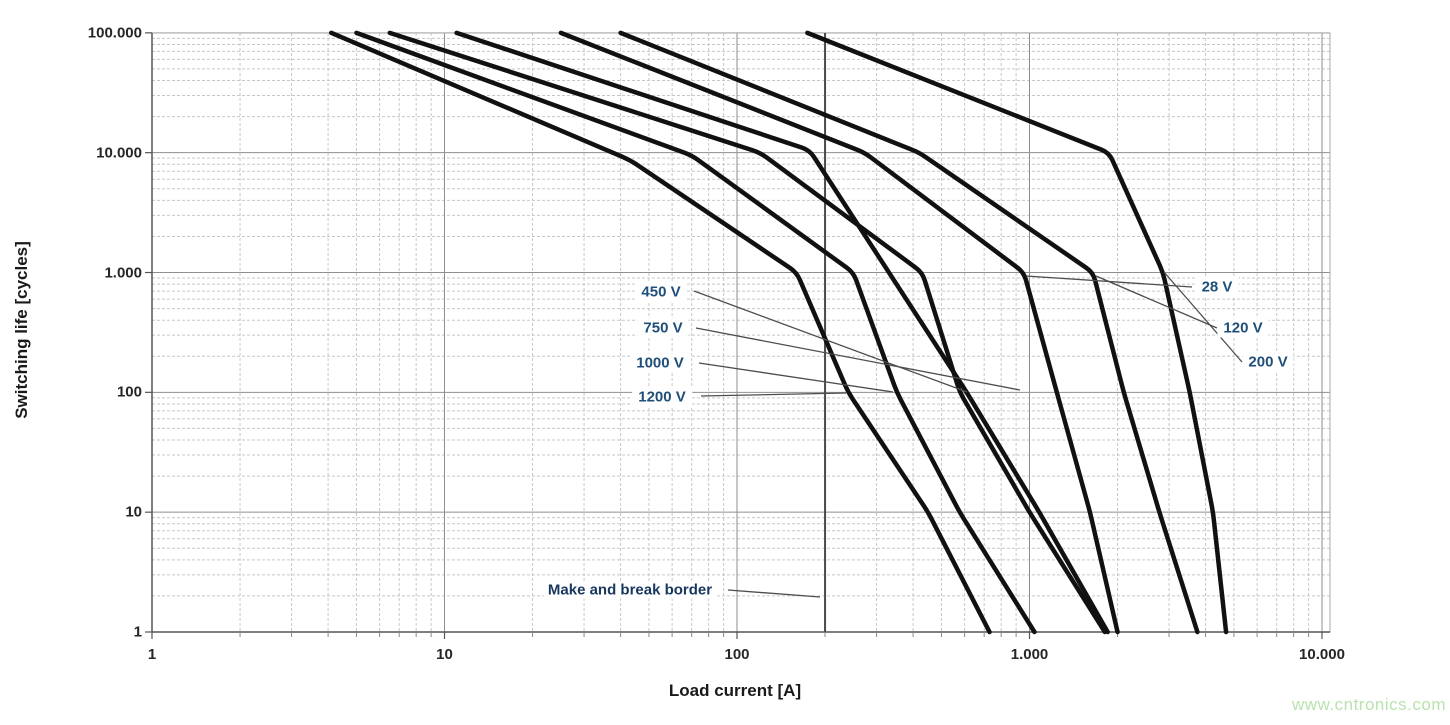  Describe the element at coordinates (21, 330) in the screenshot. I see `y-axis-title: Switching life [cycles]` at that location.